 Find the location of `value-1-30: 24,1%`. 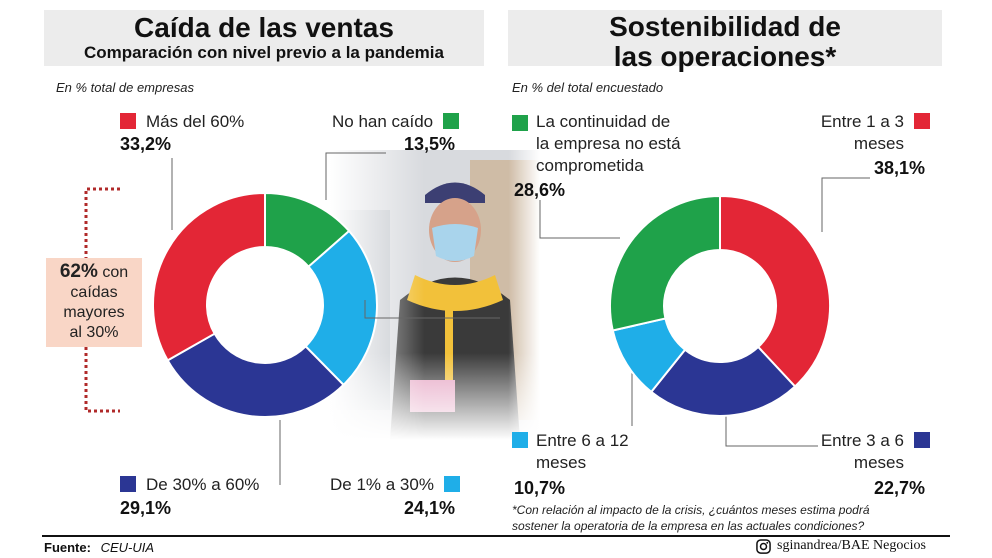

value-1-30: 24,1% is located at coordinates (430, 508).